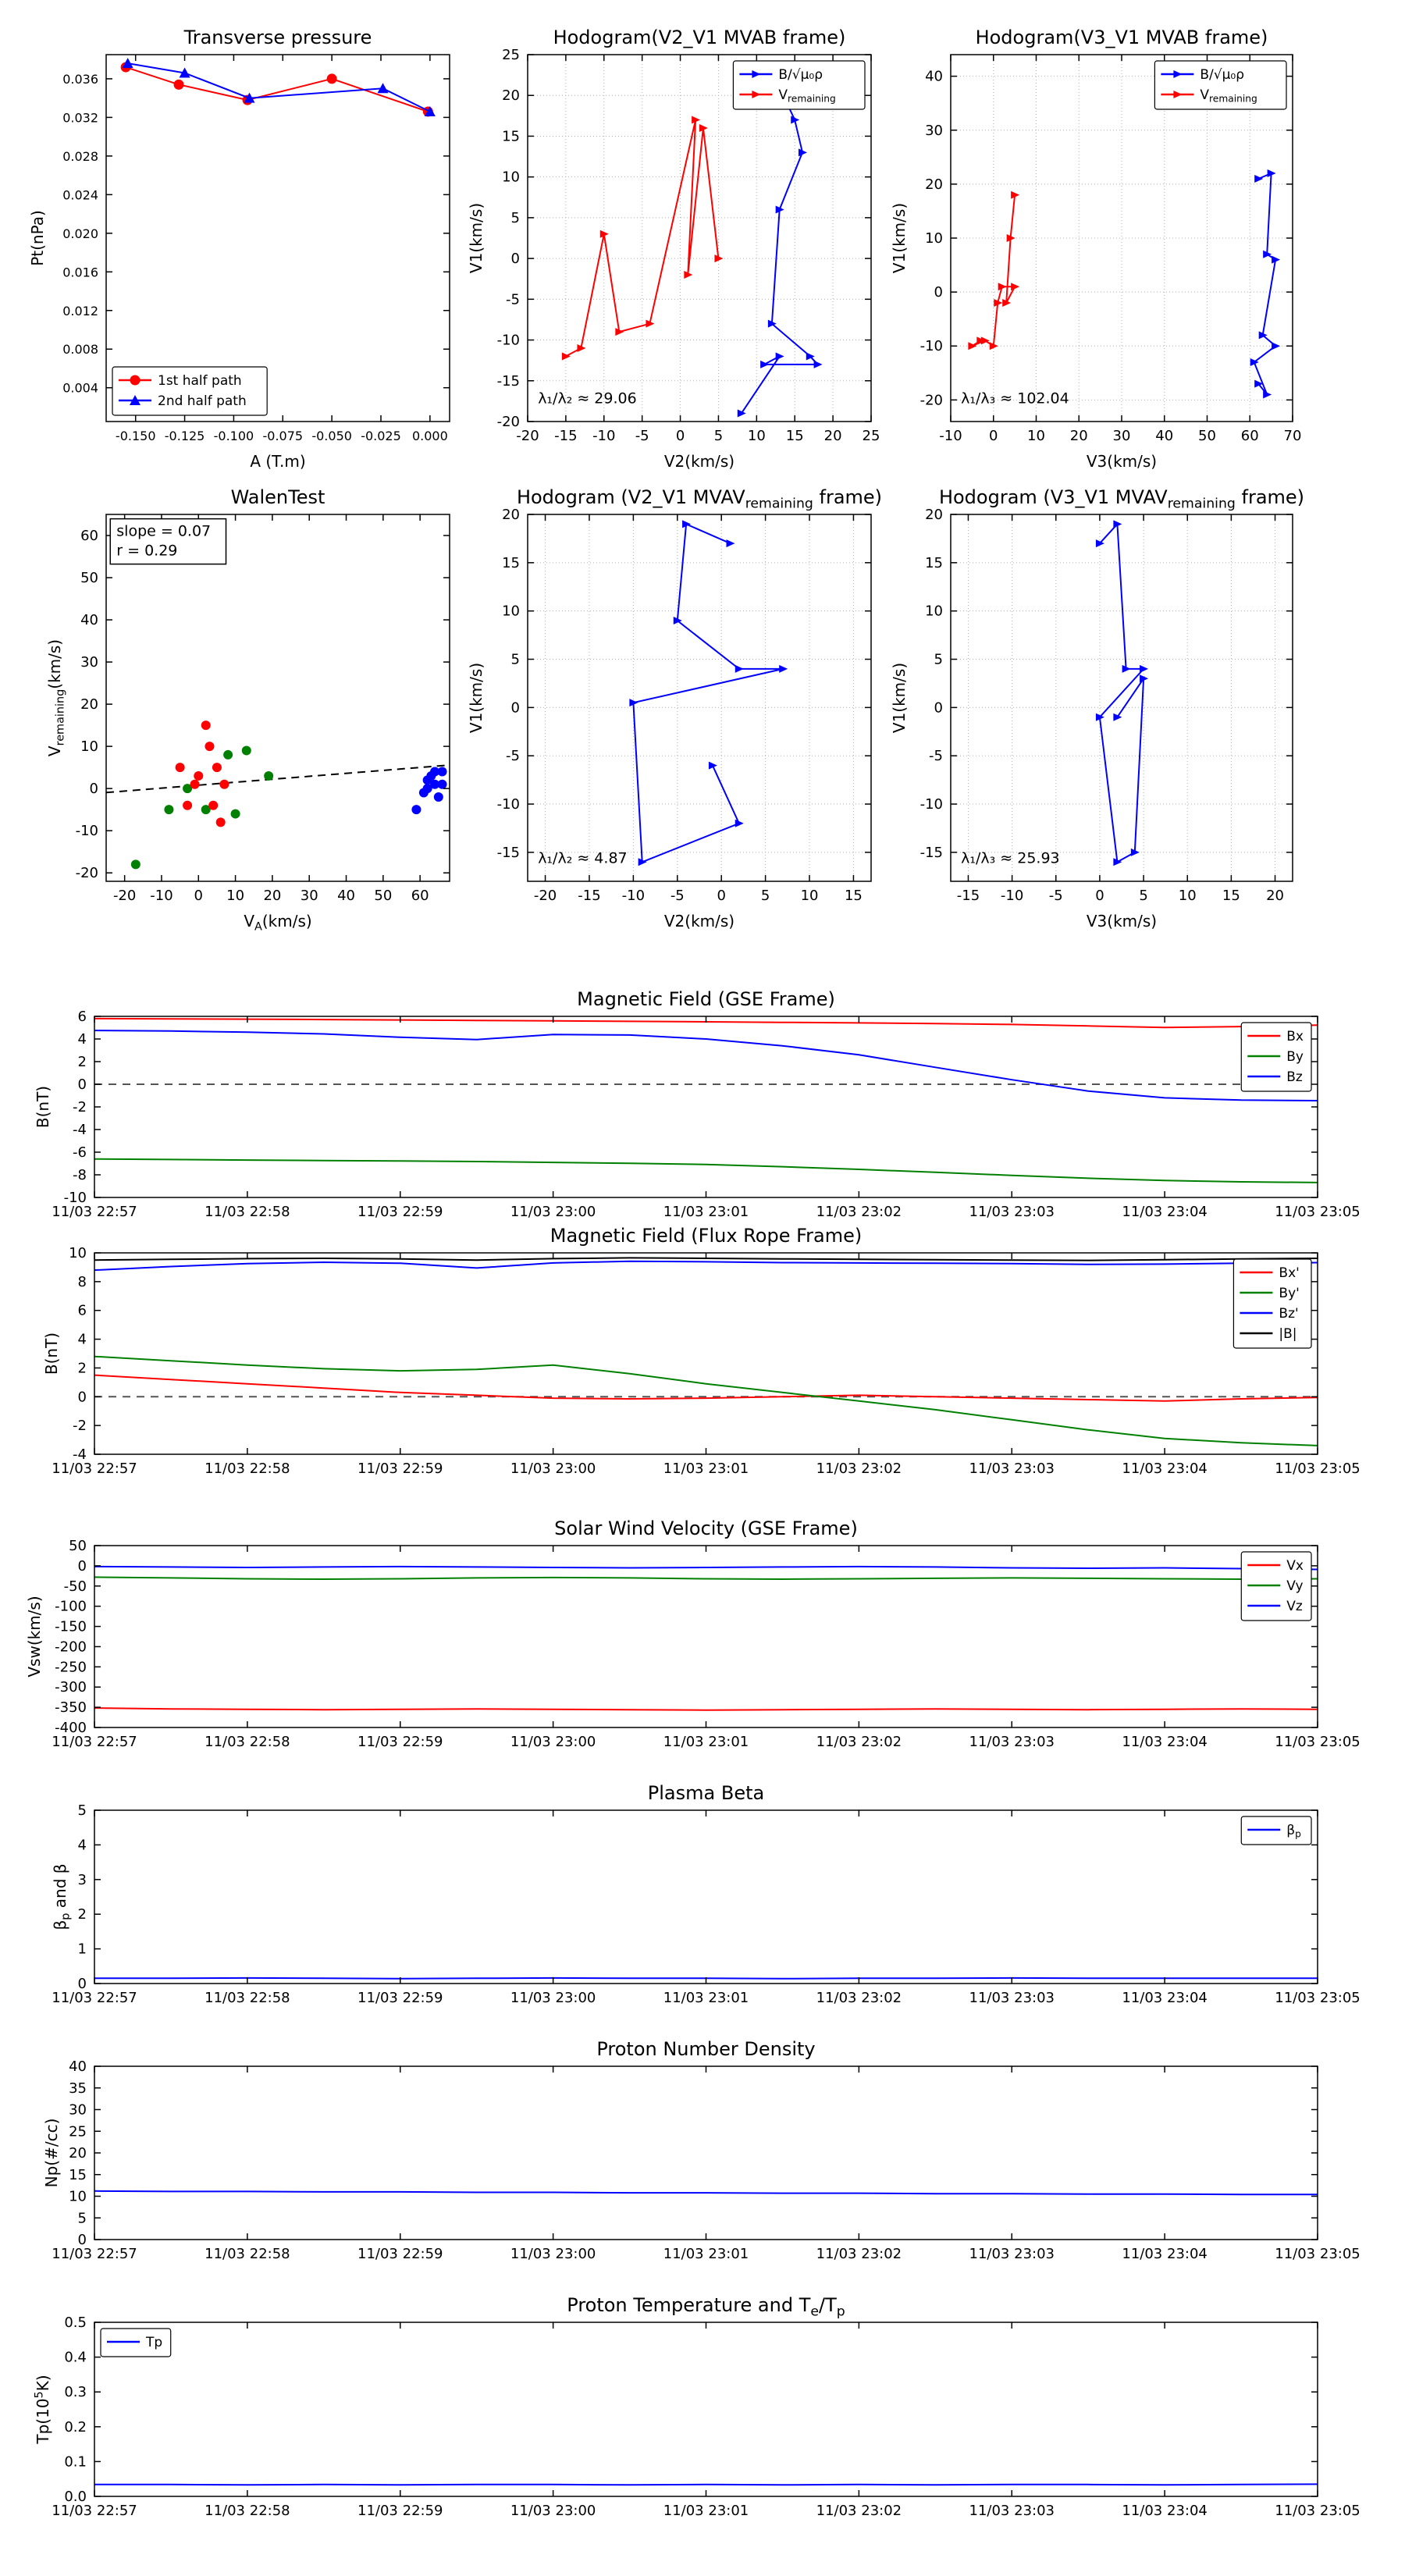 The image size is (1405, 2576). I want to click on y-axis-label: V1(km/s), so click(899, 238).